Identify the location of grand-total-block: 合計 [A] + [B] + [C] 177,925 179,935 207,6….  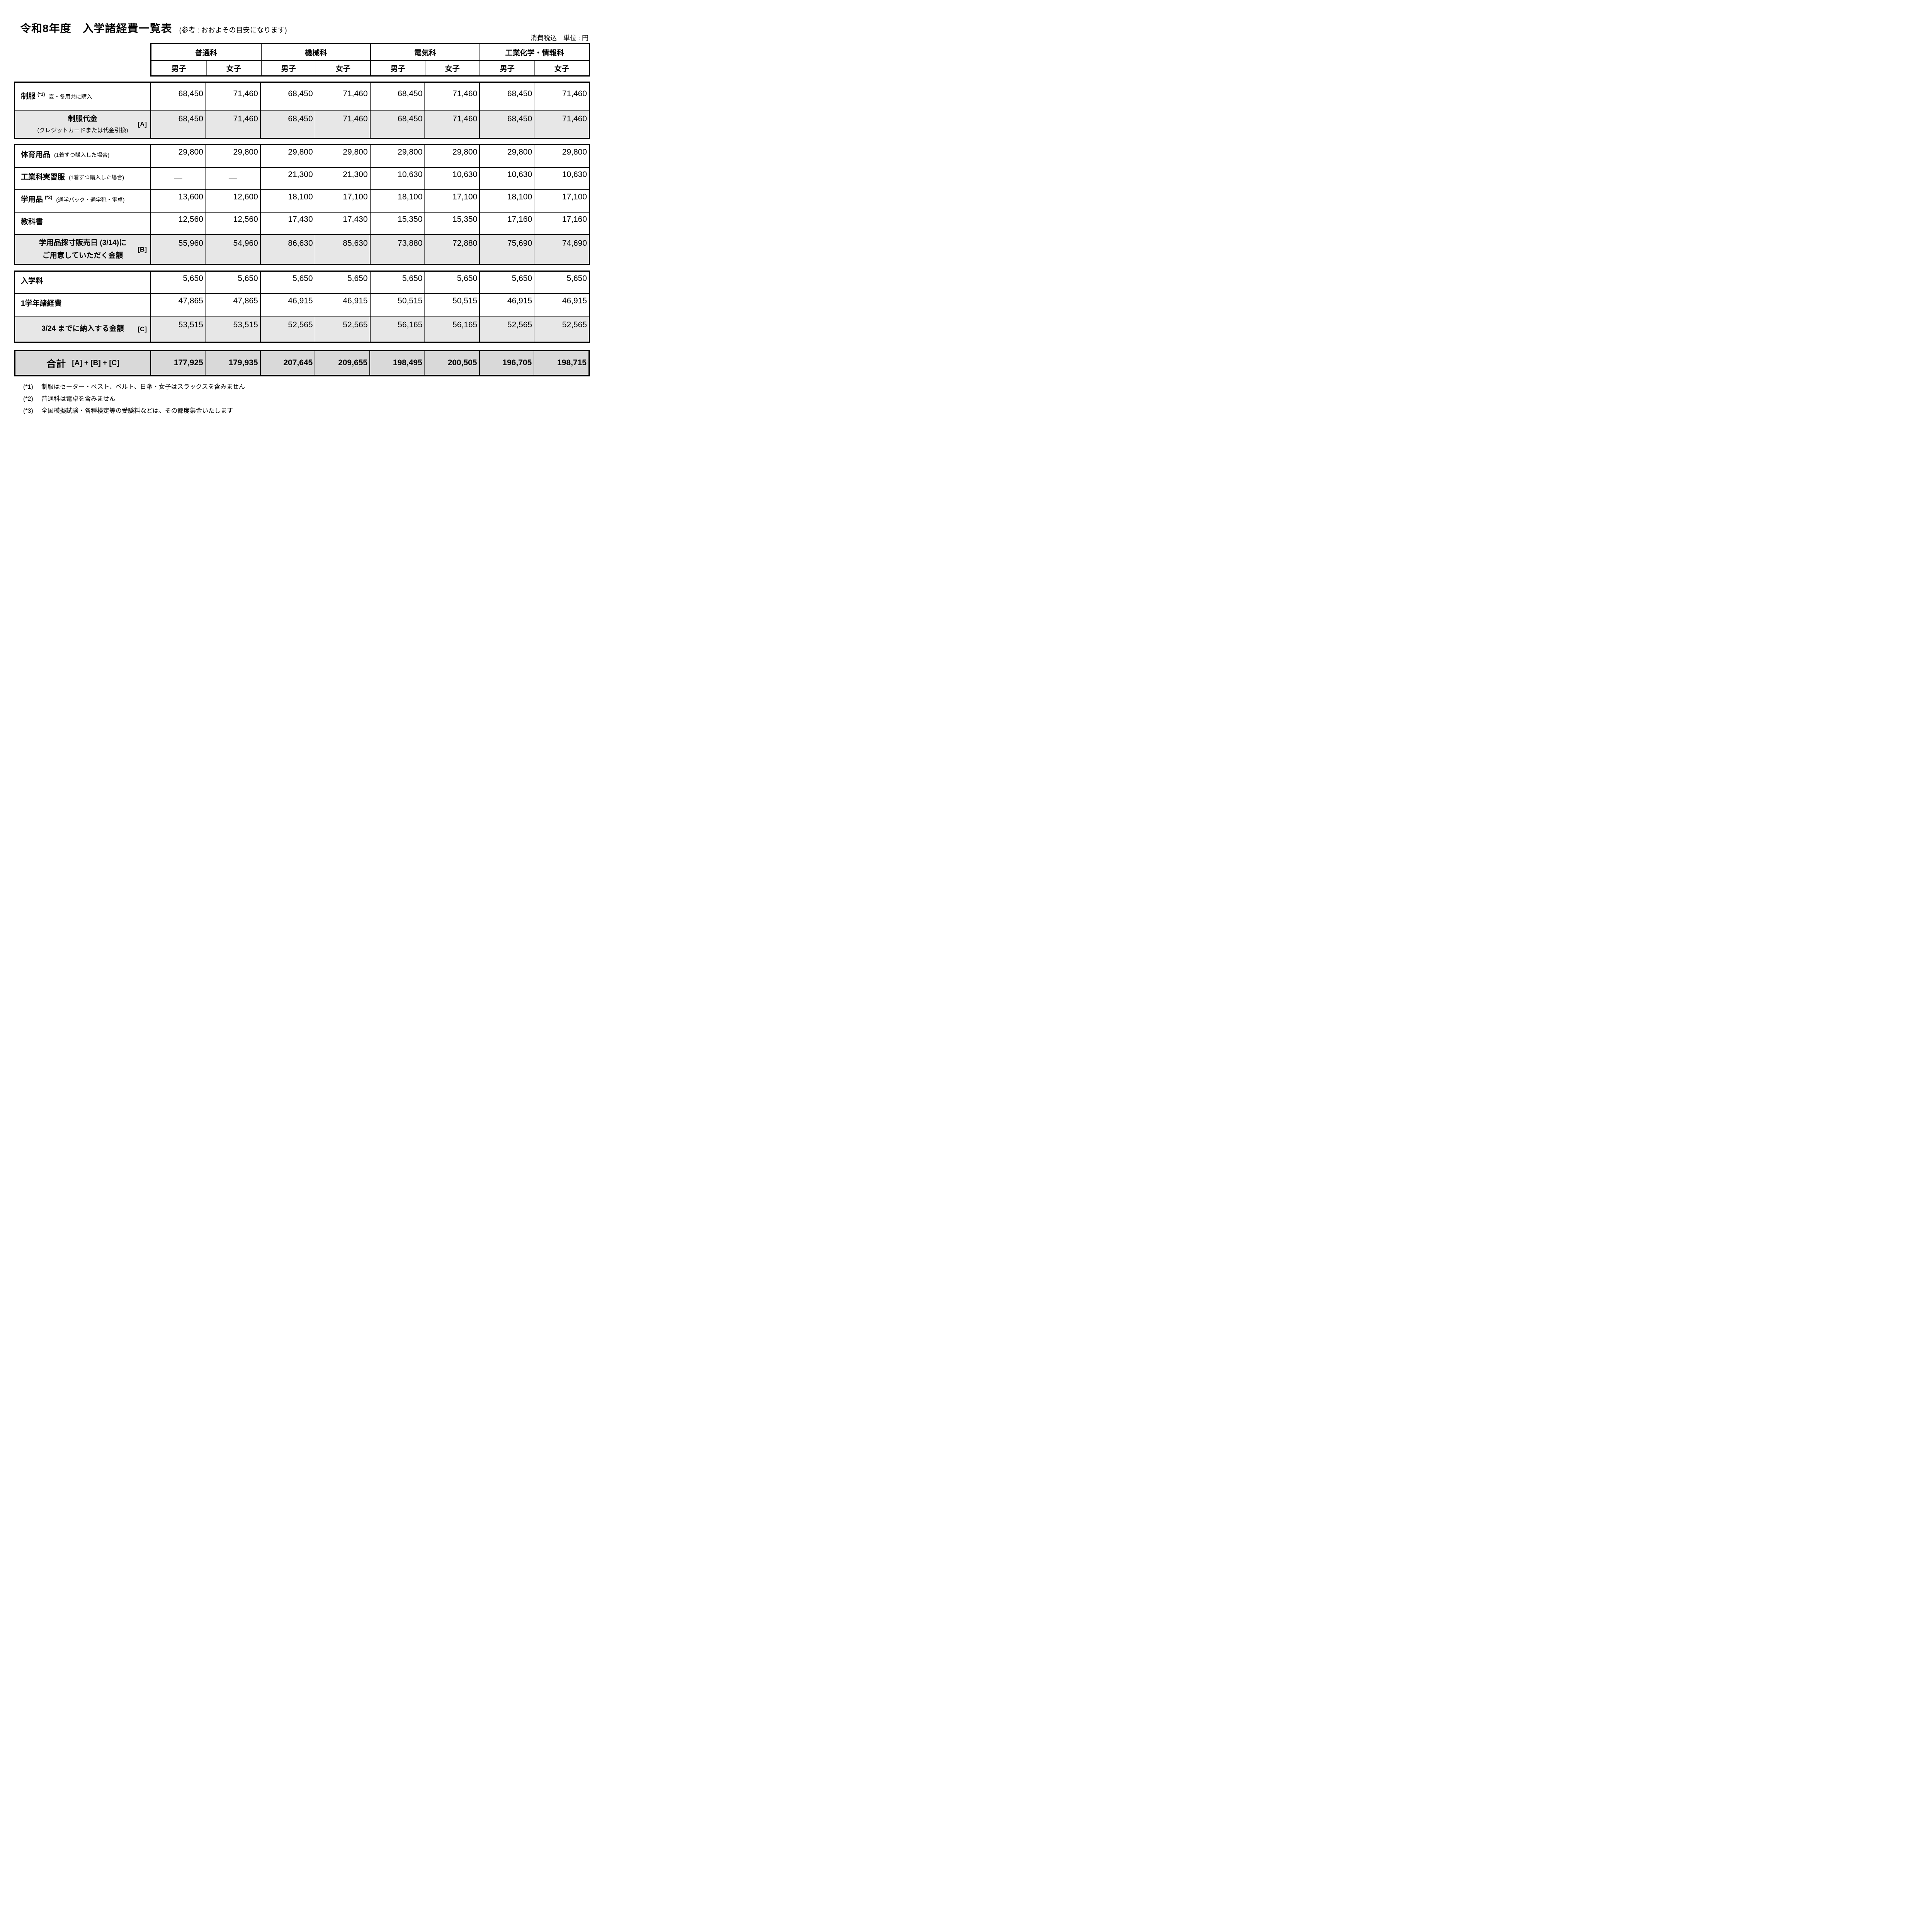
(302, 363).